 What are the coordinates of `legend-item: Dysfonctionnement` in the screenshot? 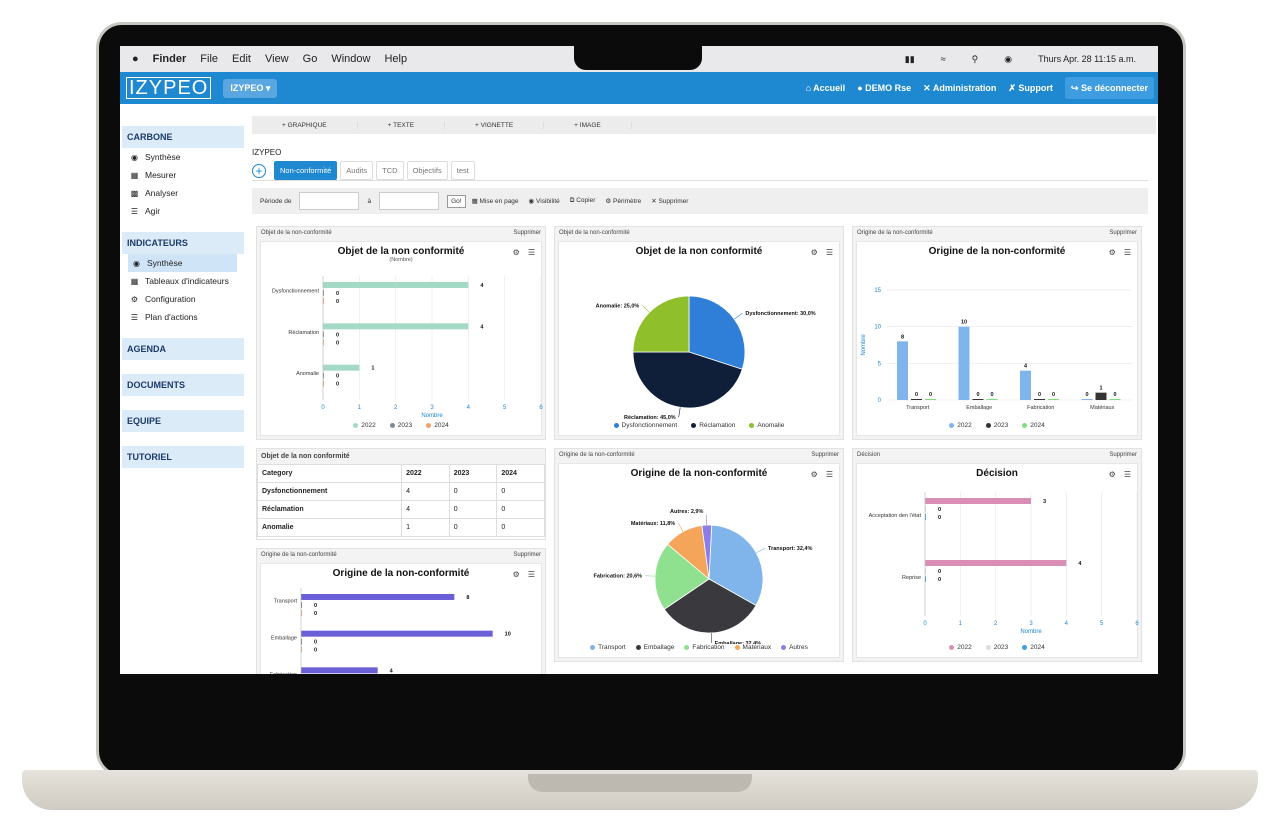 It's located at (645, 425).